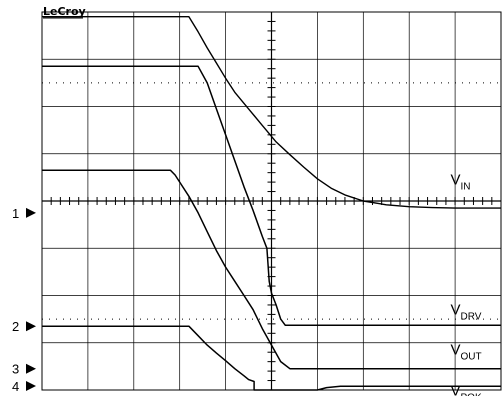  Describe the element at coordinates (466, 186) in the screenshot. I see `trace-label-subscript: IN` at that location.